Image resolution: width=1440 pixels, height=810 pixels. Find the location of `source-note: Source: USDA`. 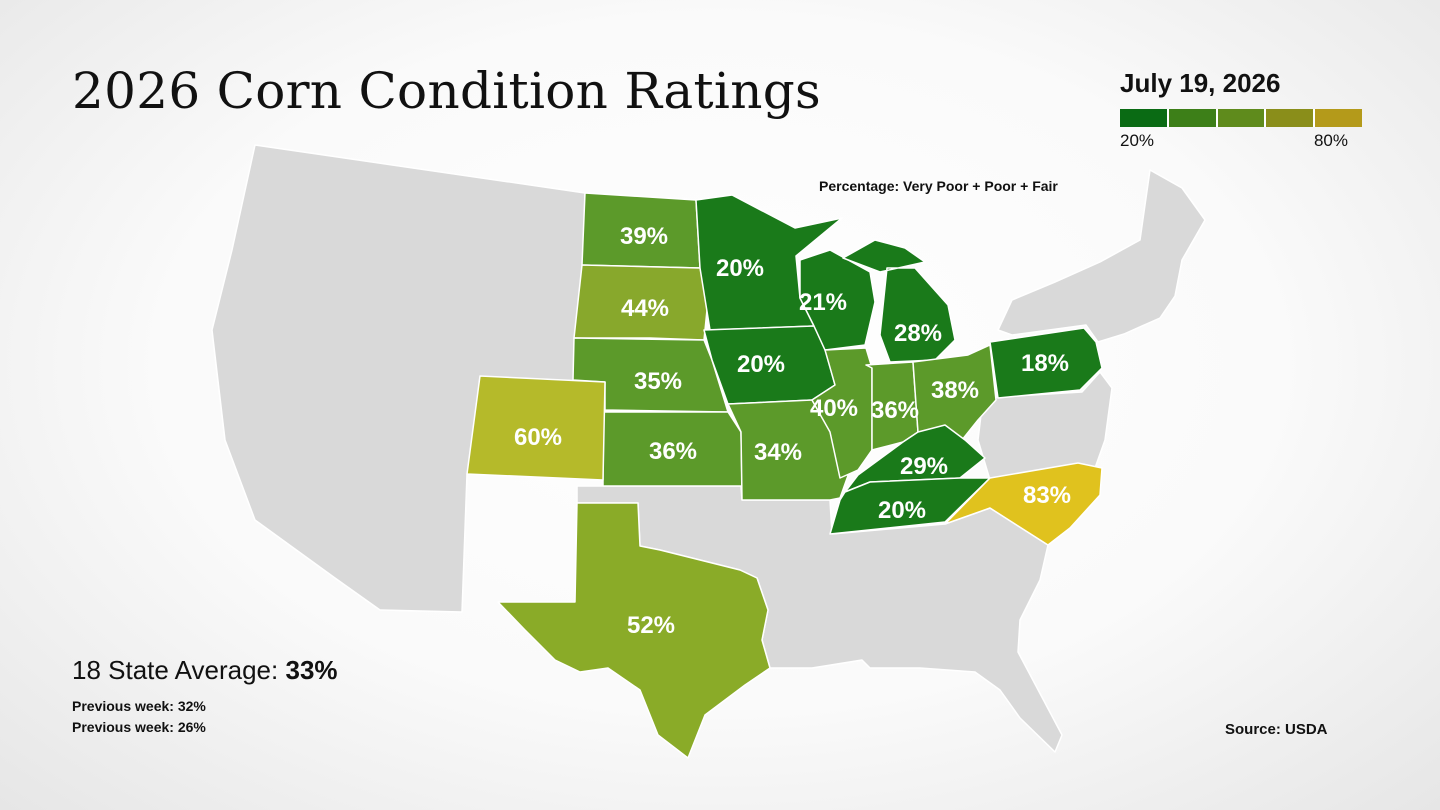

source-note: Source: USDA is located at coordinates (1276, 729).